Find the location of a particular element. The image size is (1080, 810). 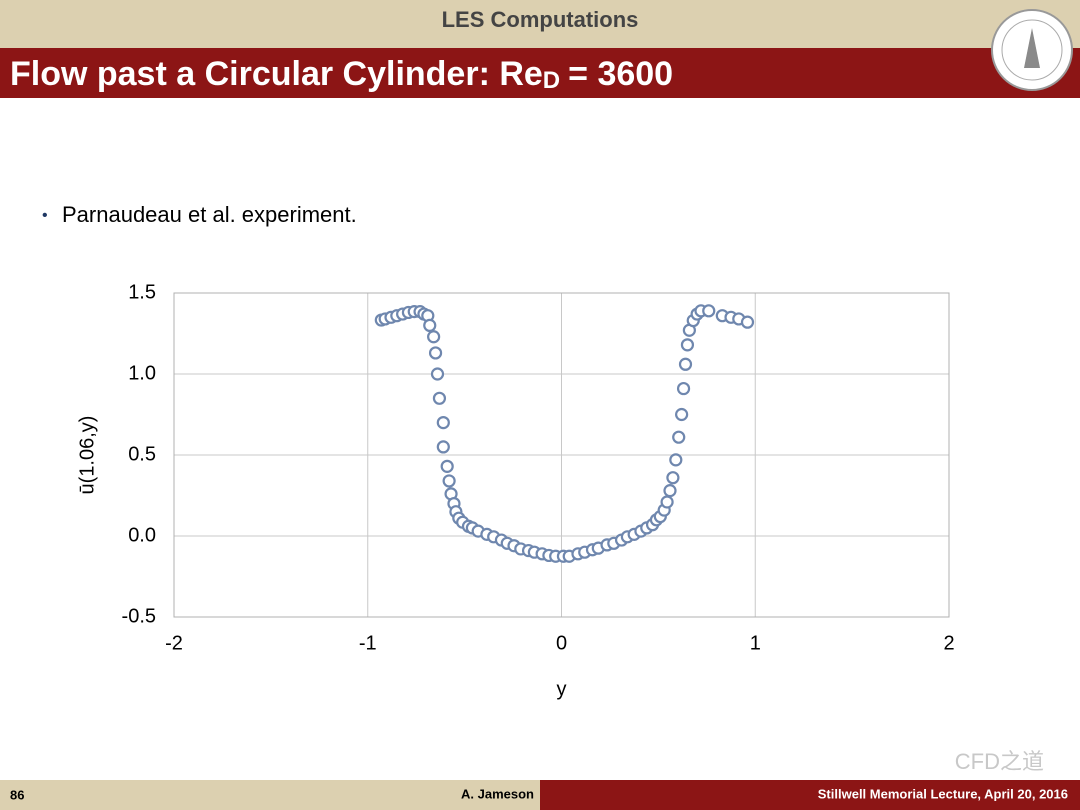

author: A. Jameson is located at coordinates (497, 793).